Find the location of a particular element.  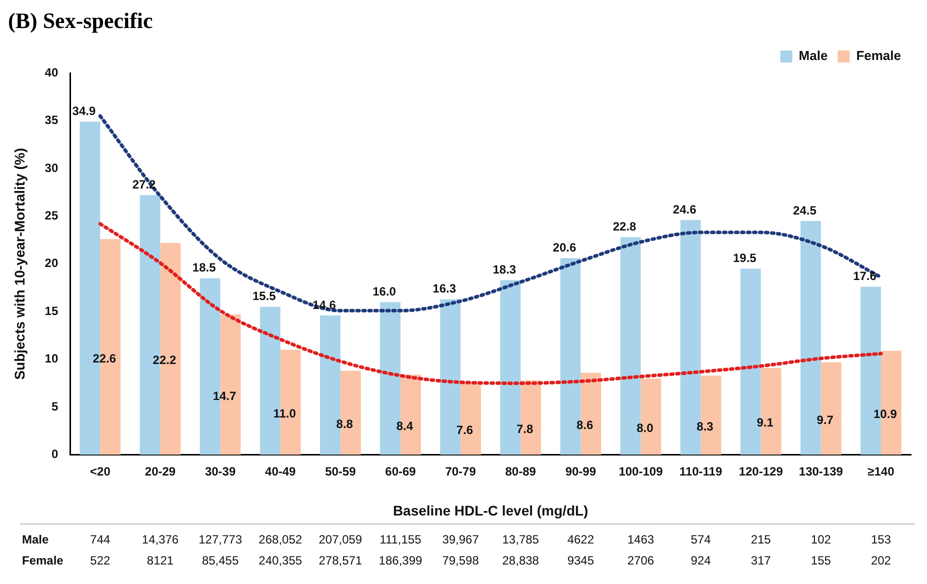

text: 8121 is located at coordinates (160, 560).